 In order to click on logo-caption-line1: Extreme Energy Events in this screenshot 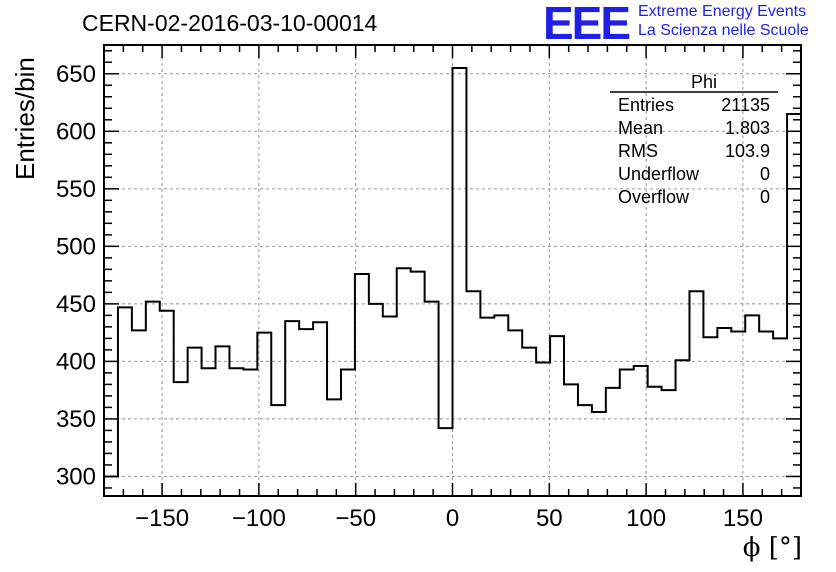, I will do `click(722, 11)`.